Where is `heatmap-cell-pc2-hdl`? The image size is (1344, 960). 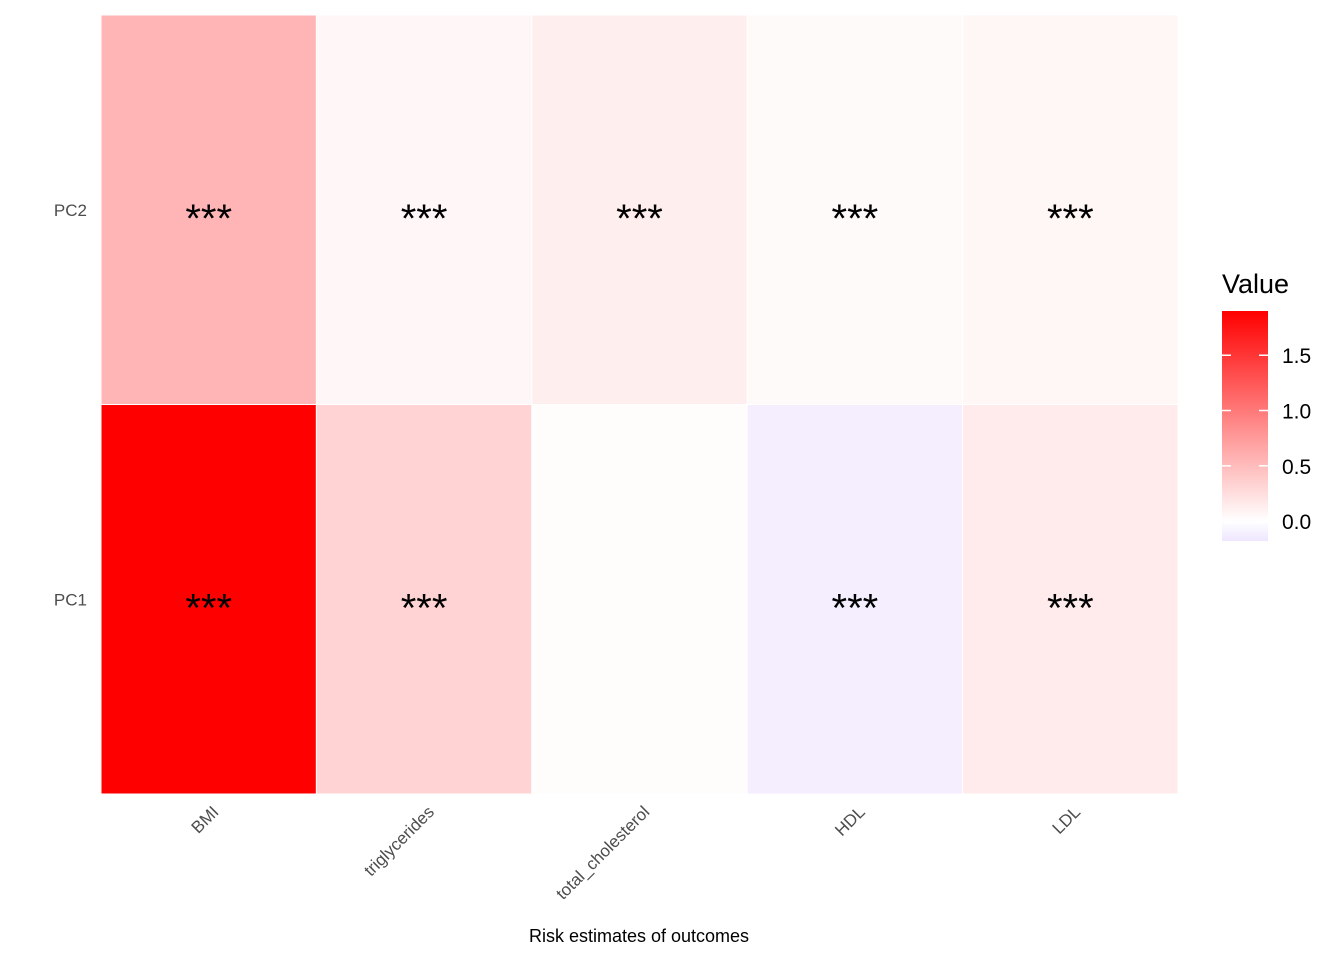
heatmap-cell-pc2-hdl is located at coordinates (855, 209).